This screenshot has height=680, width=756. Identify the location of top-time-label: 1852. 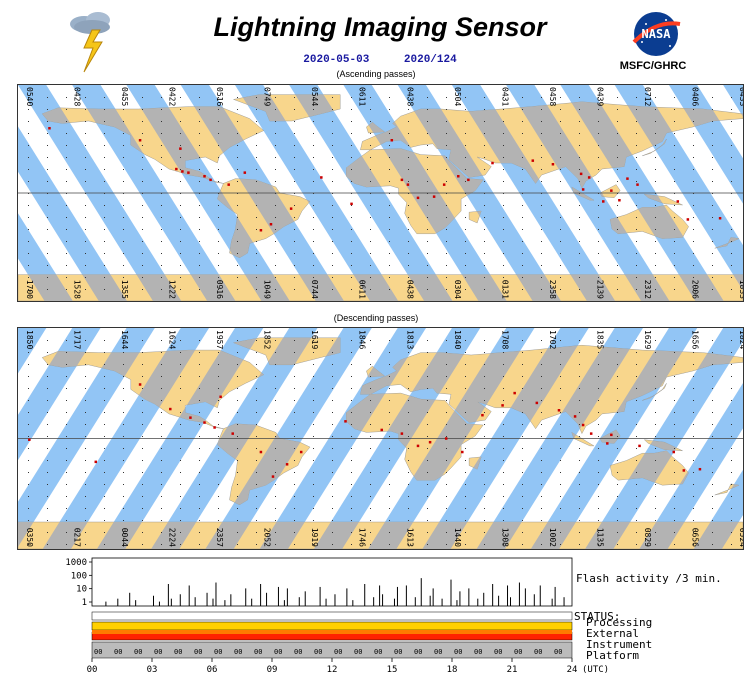
(267, 339).